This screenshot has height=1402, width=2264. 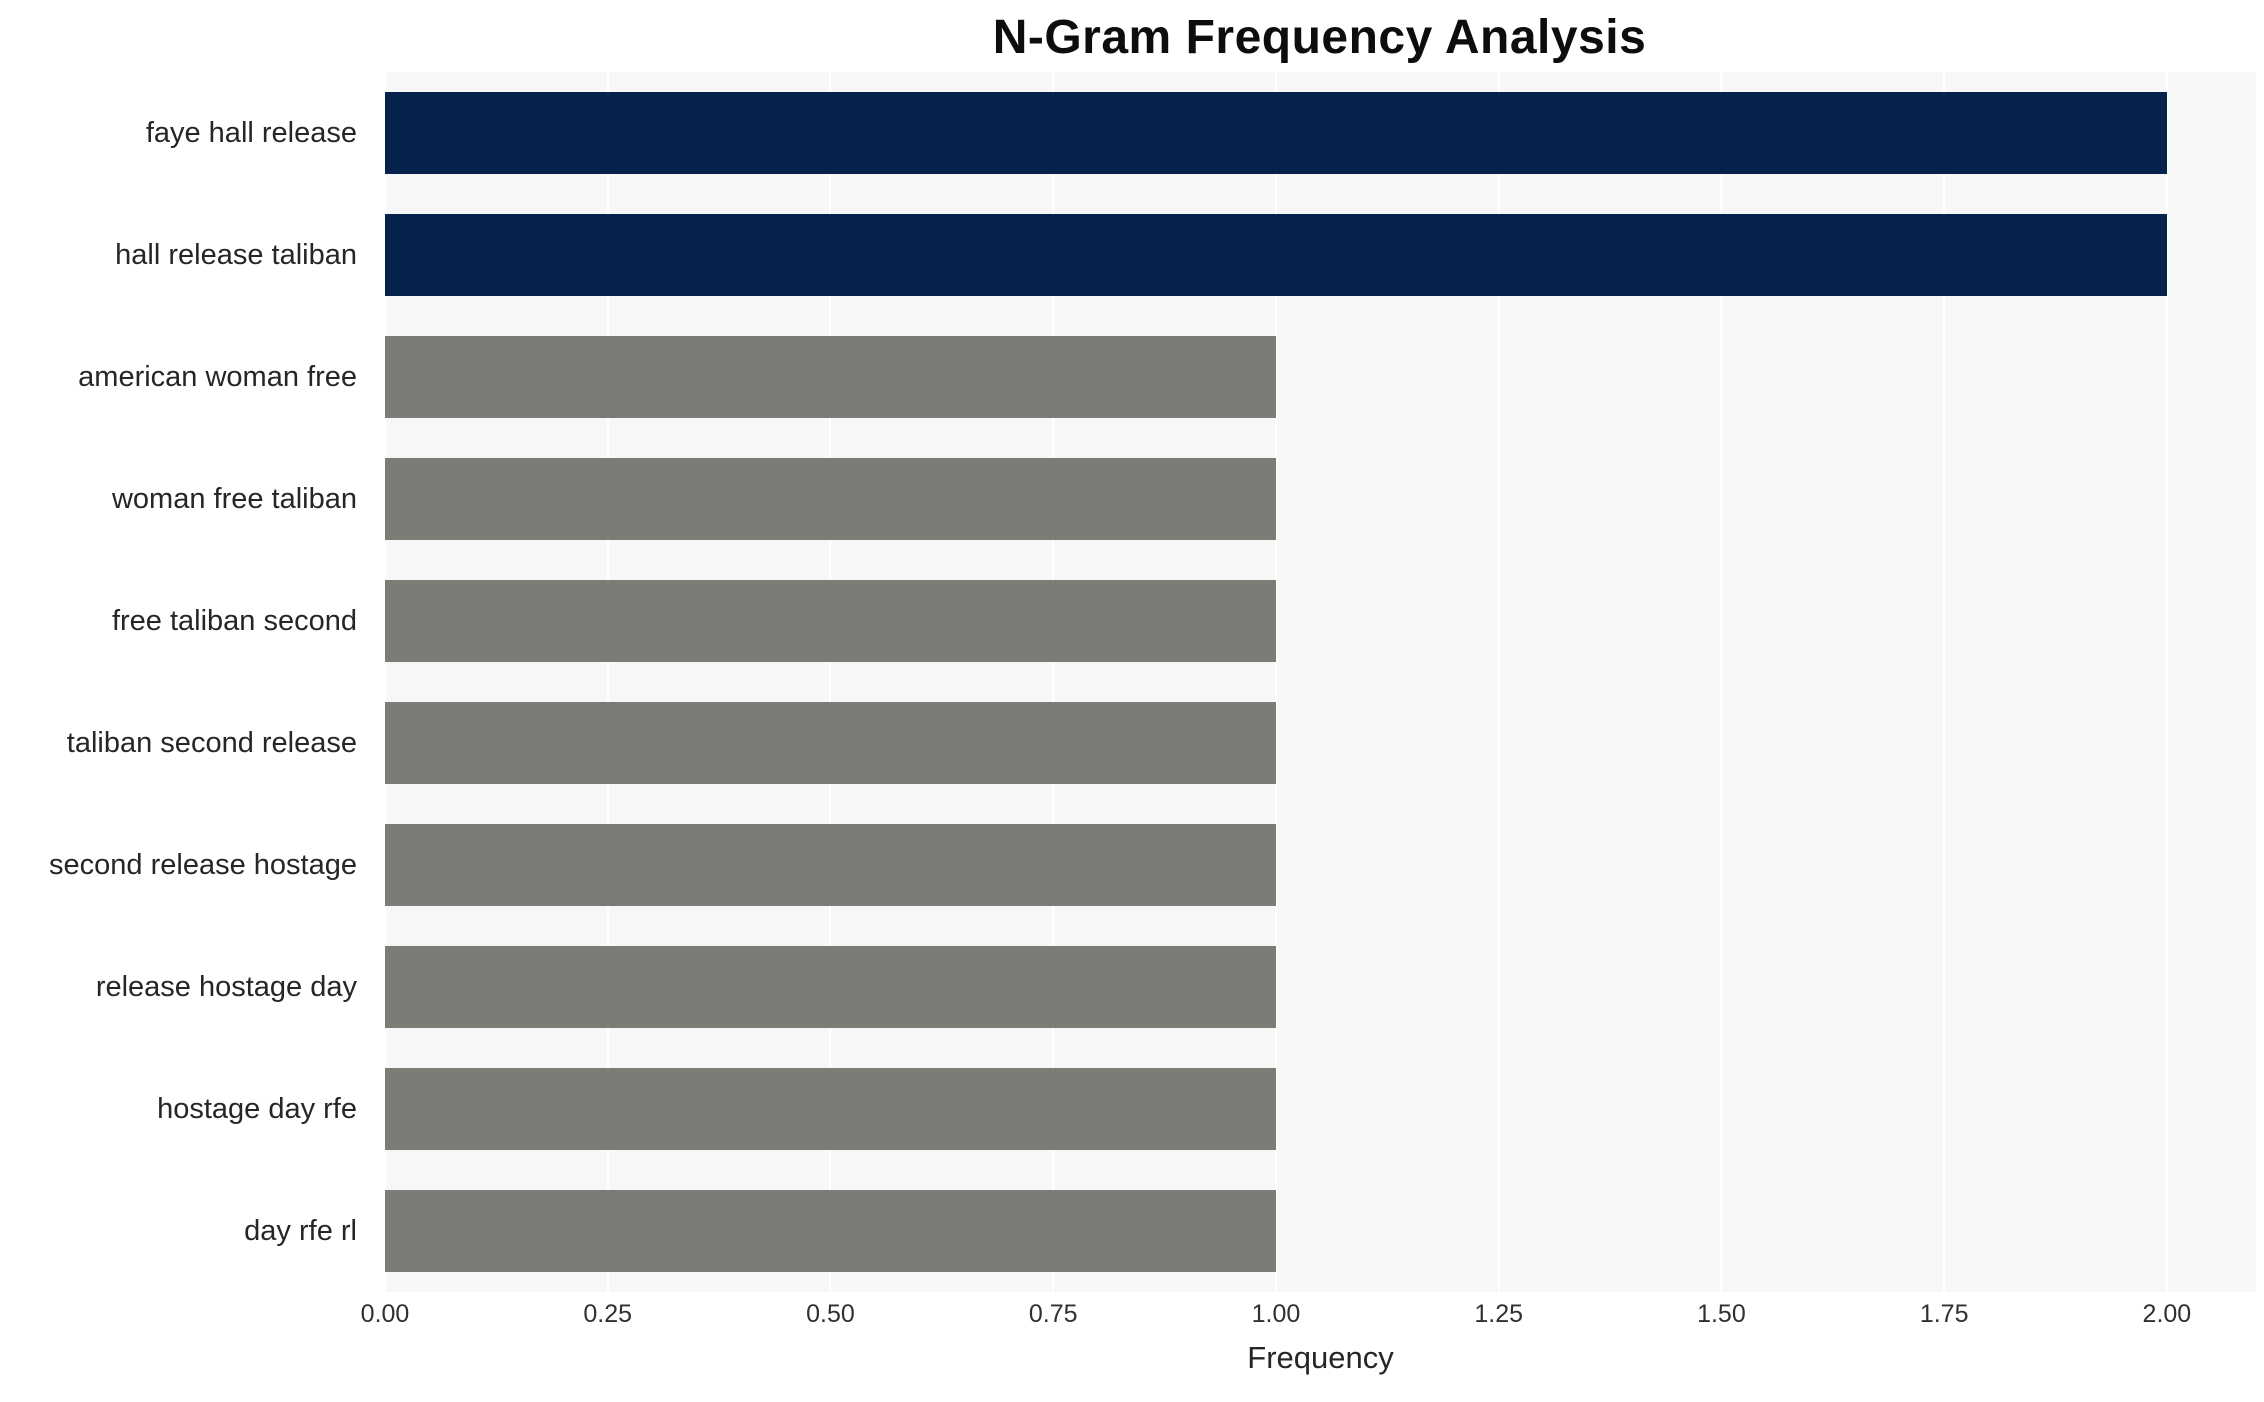 What do you see at coordinates (217, 376) in the screenshot?
I see `y-tick-label: american woman free` at bounding box center [217, 376].